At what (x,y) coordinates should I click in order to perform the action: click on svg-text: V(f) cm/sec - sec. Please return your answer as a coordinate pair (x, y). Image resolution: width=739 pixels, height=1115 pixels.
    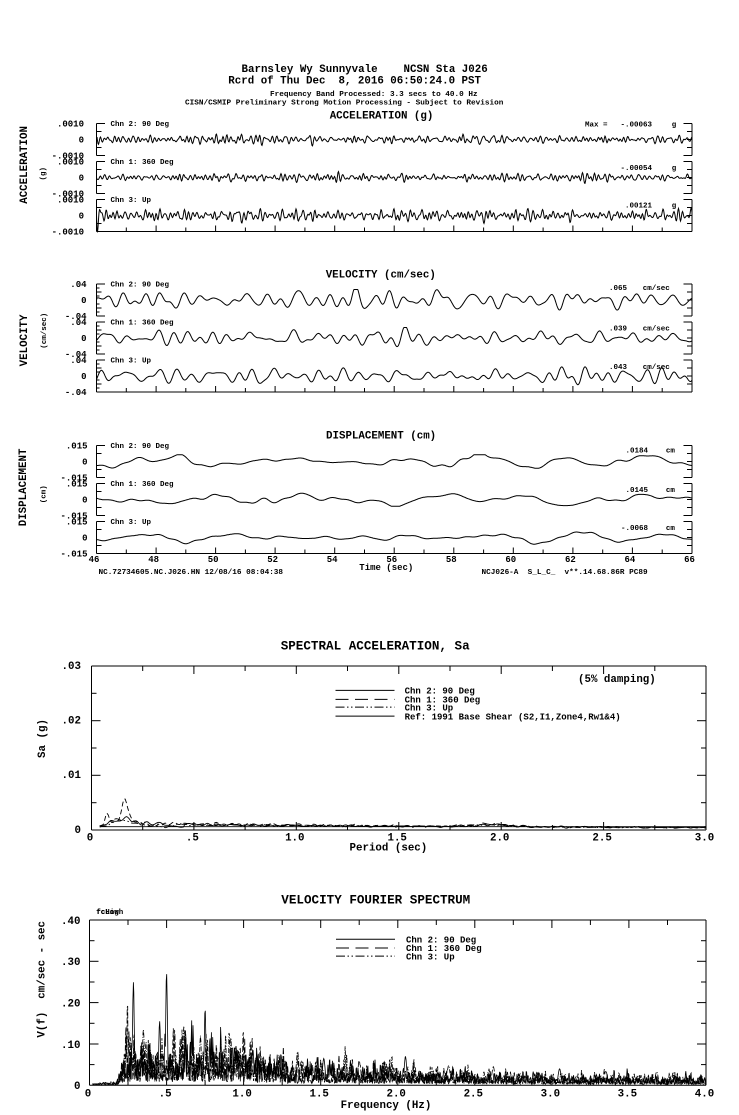
    Looking at the image, I should click on (43, 979).